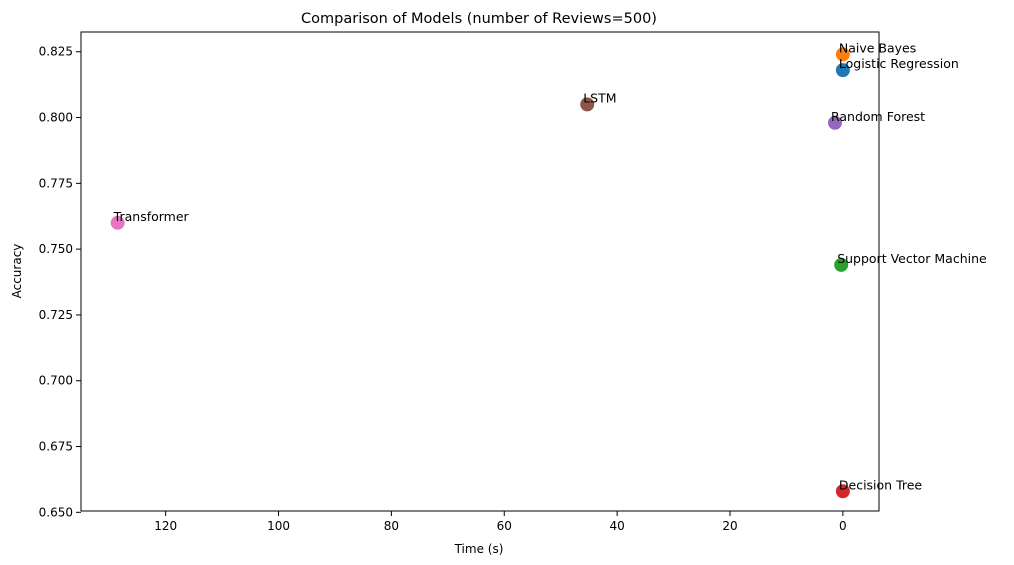 This screenshot has width=1014, height=565. Describe the element at coordinates (278, 526) in the screenshot. I see `x-tick-label: 100` at that location.